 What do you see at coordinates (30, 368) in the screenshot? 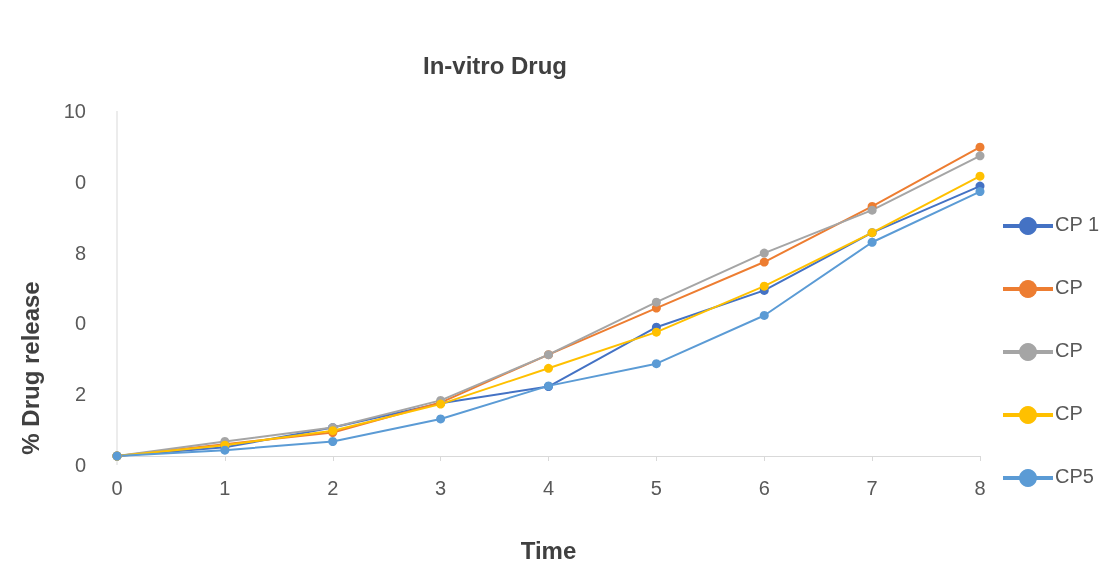
I see `y-axis-title: % Drug release` at bounding box center [30, 368].